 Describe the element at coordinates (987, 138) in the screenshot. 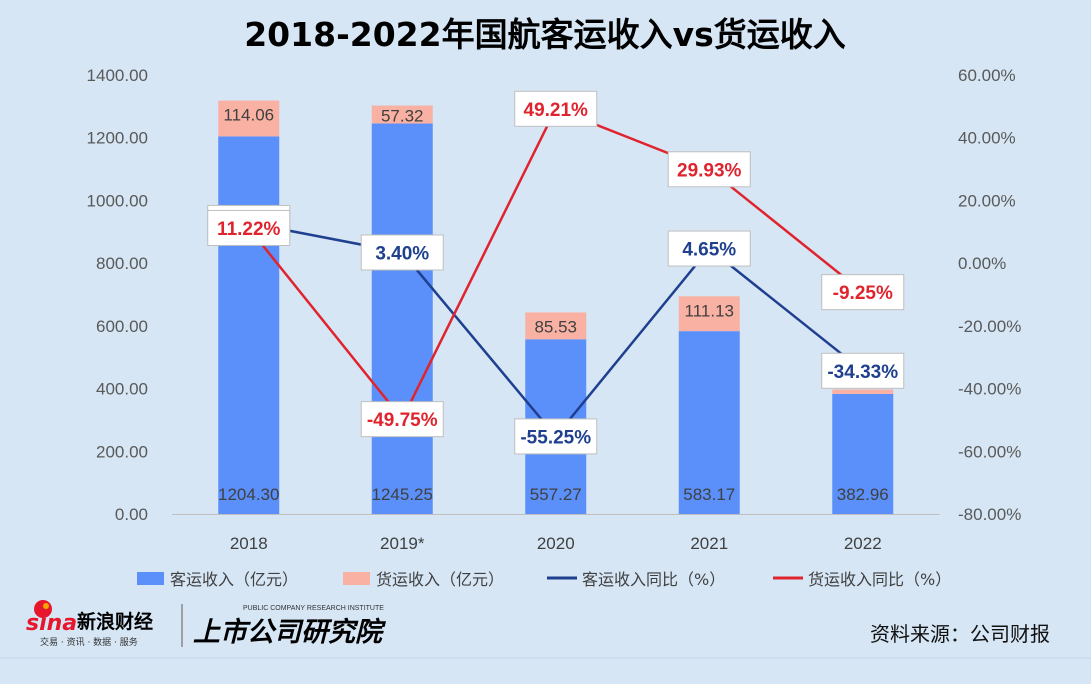

I see `right-tick-label: 40.00%` at that location.